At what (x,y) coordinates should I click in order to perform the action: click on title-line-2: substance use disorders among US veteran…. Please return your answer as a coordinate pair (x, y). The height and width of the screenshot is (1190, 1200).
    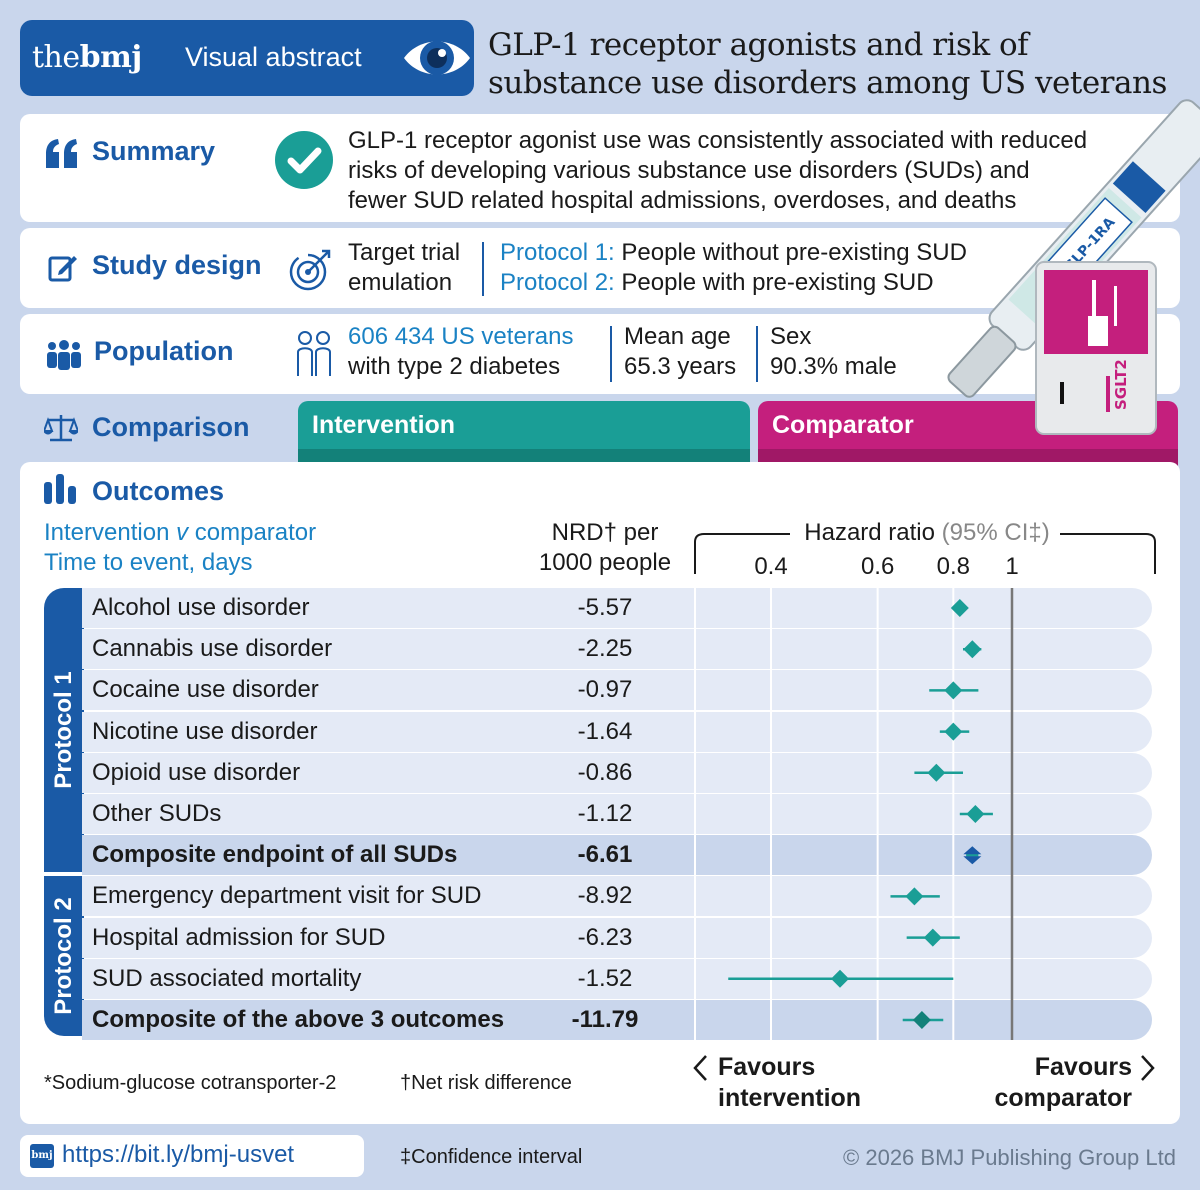
    Looking at the image, I should click on (827, 83).